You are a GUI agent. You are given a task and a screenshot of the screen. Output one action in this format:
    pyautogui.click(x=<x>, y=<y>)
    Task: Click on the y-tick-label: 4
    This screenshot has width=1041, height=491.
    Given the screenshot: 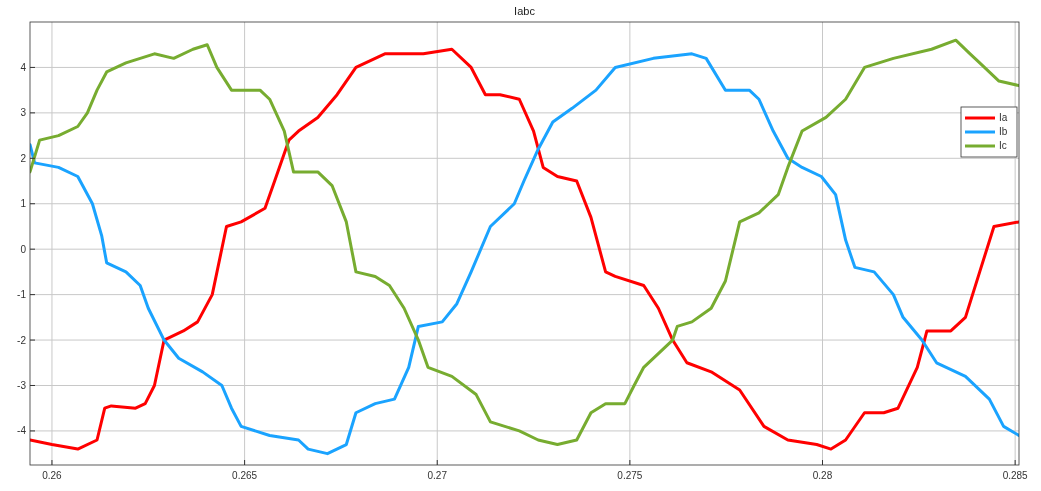 What is the action you would take?
    pyautogui.click(x=23, y=67)
    